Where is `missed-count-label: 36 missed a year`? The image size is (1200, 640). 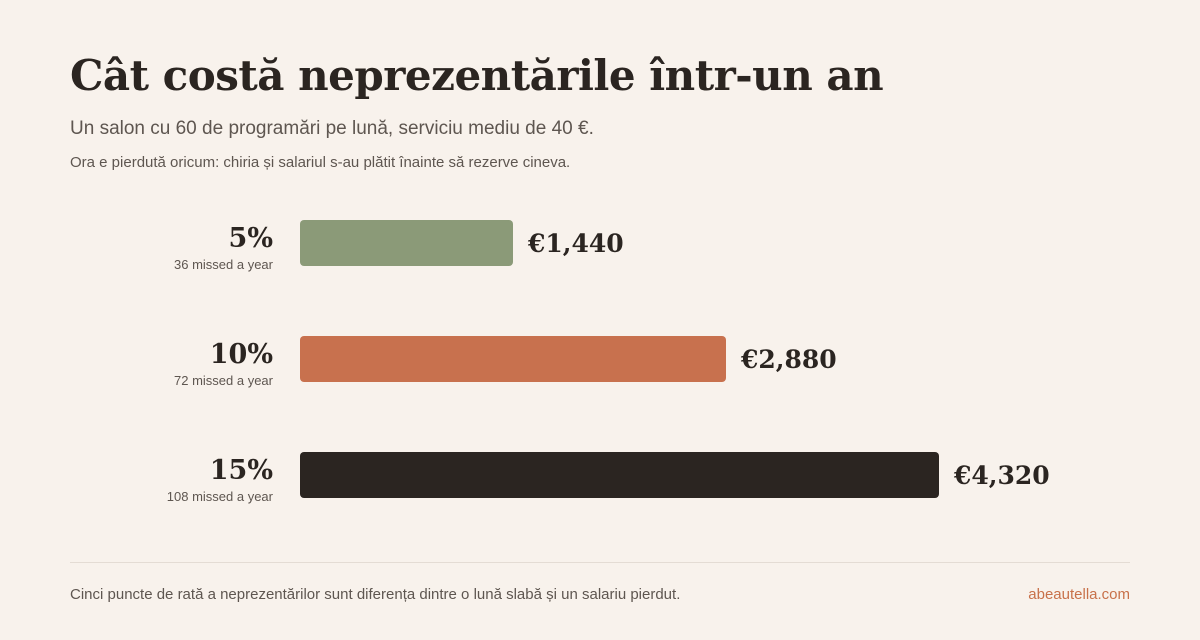
missed-count-label: 36 missed a year is located at coordinates (224, 264).